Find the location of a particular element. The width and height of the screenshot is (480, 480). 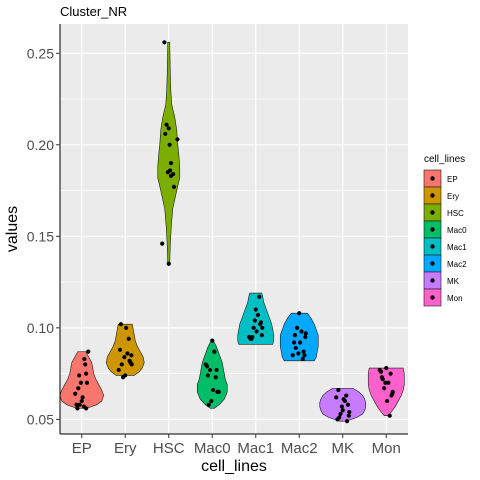

legend: cell_lines EP Ery HSC Mac0 Mac1 Mac2 MK Mon is located at coordinates (445, 230).